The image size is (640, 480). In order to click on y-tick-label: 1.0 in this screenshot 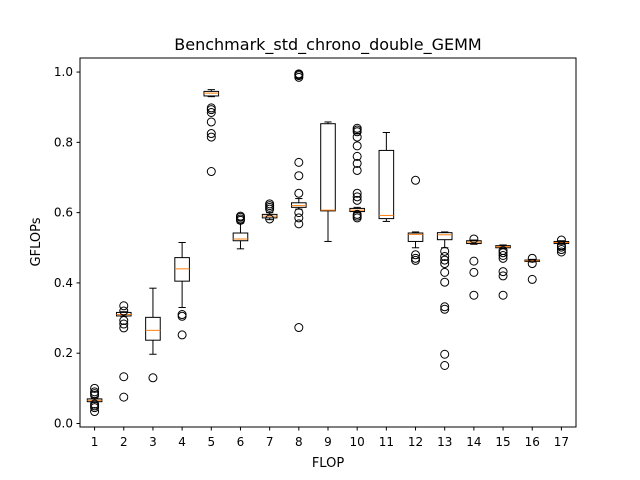, I will do `click(63, 72)`.